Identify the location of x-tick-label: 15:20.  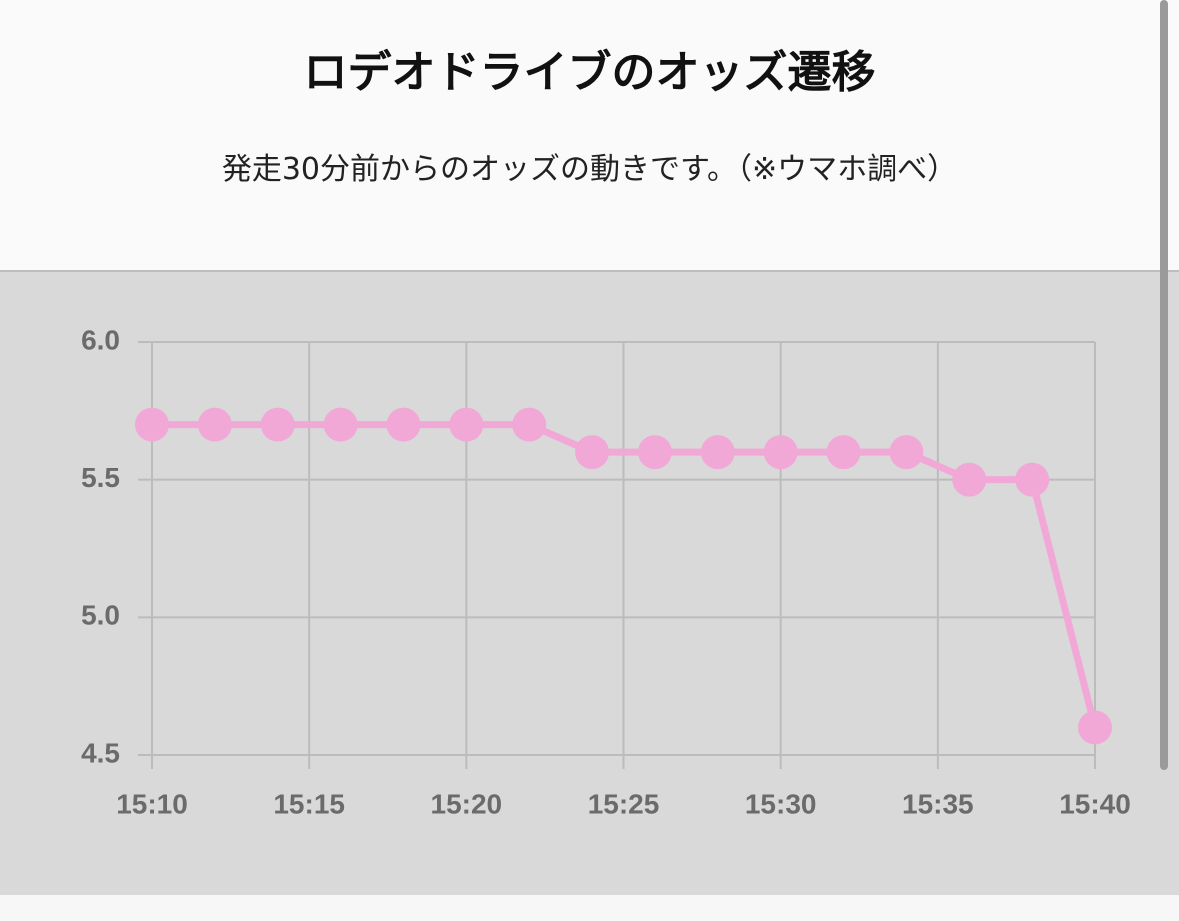
(467, 803).